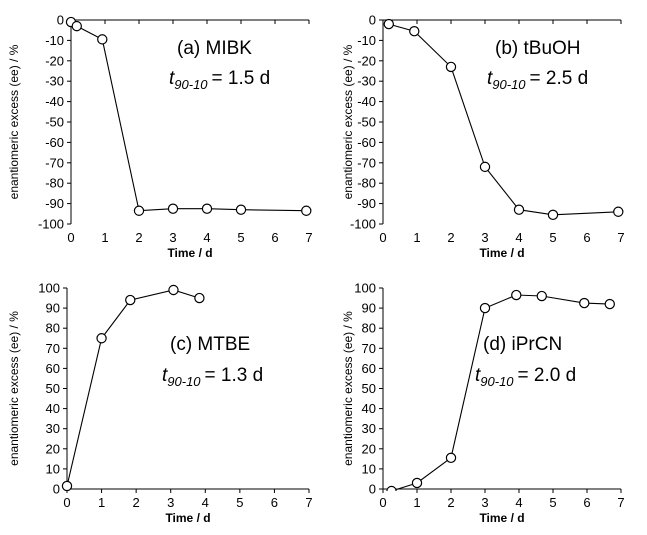 The width and height of the screenshot is (647, 535). I want to click on y-tick-label: 90, so click(53, 308).